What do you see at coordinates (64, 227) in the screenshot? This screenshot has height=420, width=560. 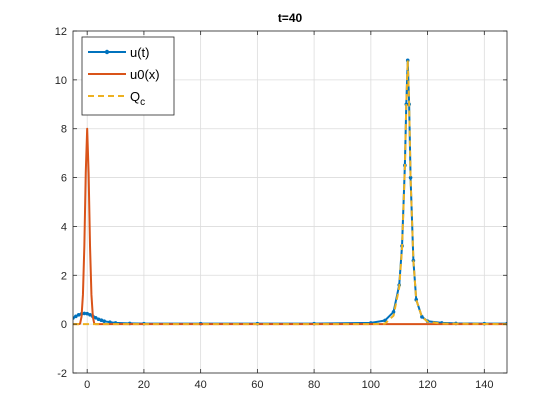 I see `y-tick-label: 4` at bounding box center [64, 227].